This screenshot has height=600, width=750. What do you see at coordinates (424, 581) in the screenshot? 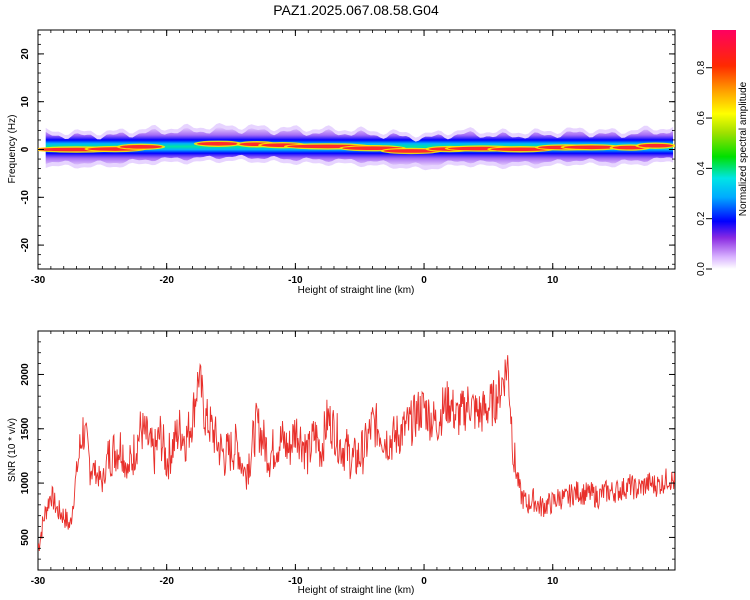
I see `snr-x-tick-label: 0` at bounding box center [424, 581].